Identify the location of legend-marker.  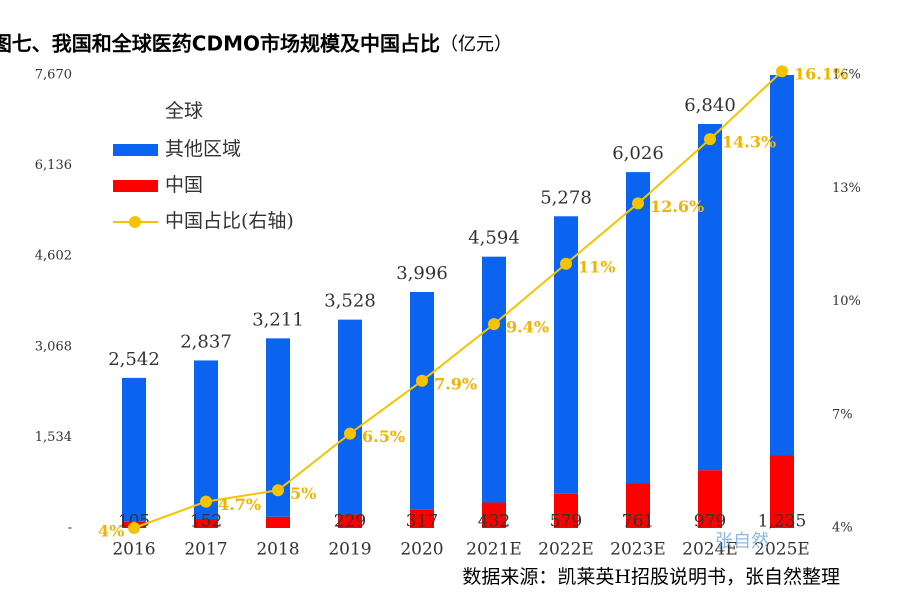
(135, 222).